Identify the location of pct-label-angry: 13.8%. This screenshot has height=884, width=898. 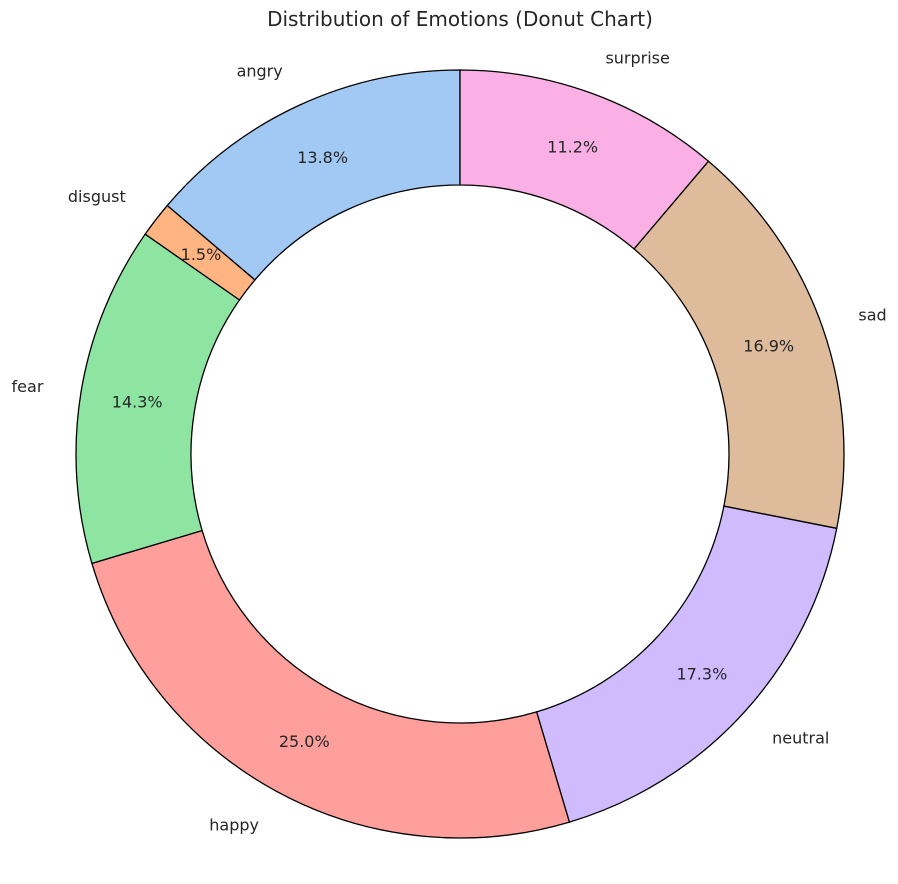
(322, 157).